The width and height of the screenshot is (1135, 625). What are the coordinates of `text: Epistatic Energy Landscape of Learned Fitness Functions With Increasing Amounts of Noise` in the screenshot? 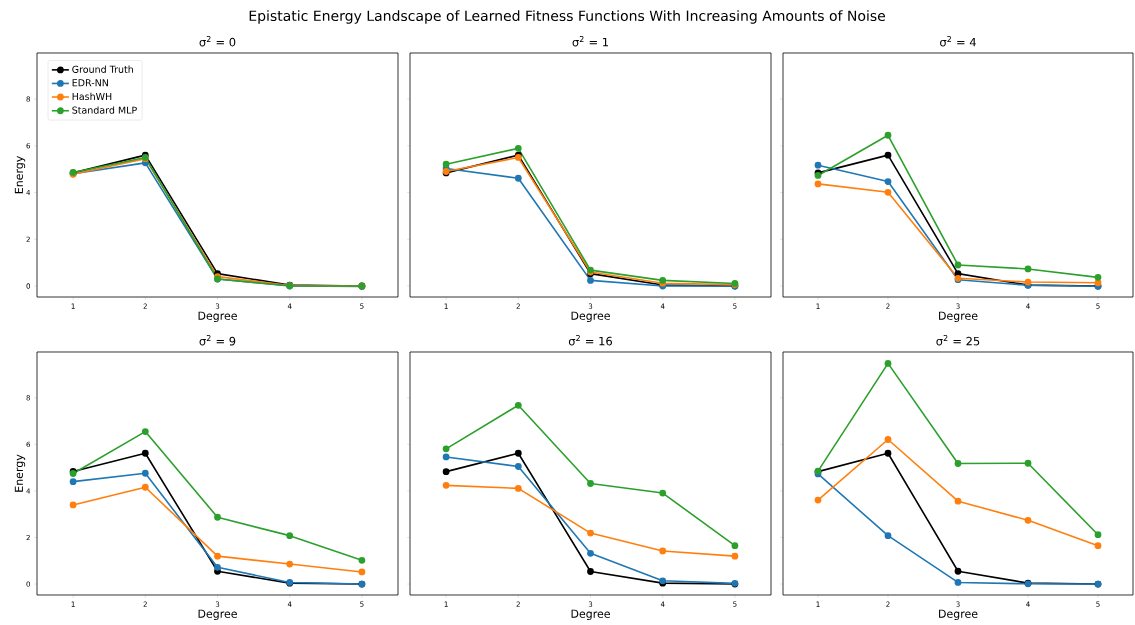 It's located at (567, 17).